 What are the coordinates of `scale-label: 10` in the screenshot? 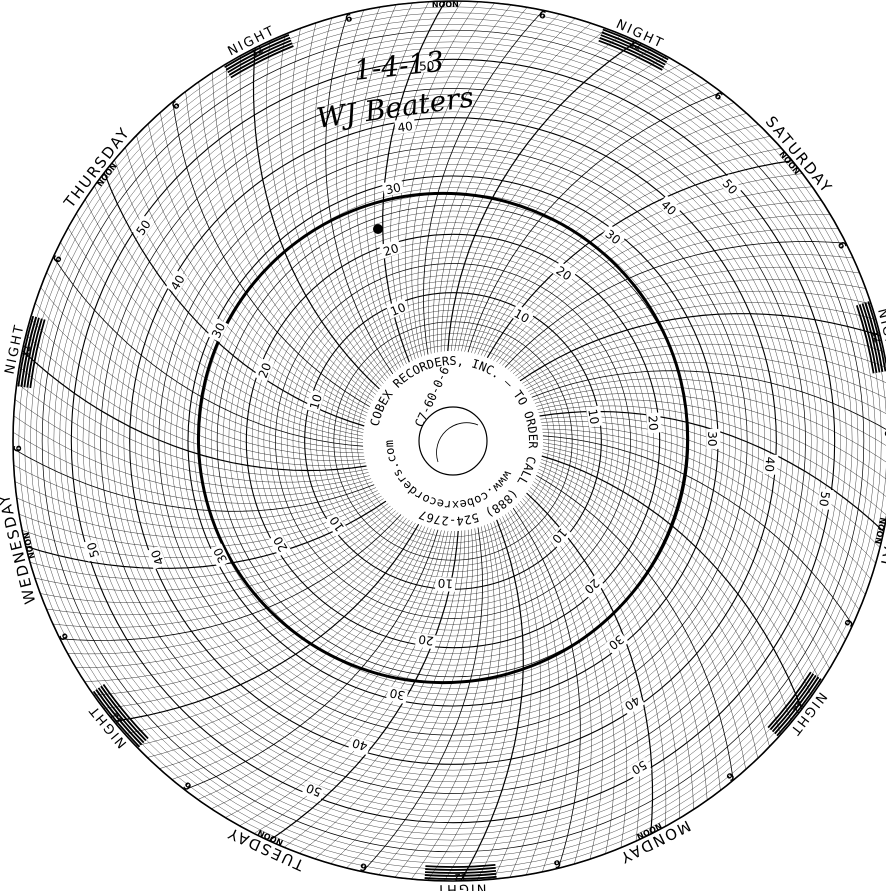 It's located at (445, 583).